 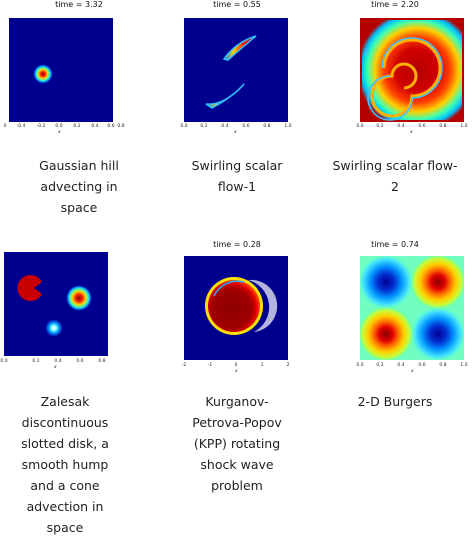 I want to click on caption: Swirling scalar flow-1, so click(x=237, y=176).